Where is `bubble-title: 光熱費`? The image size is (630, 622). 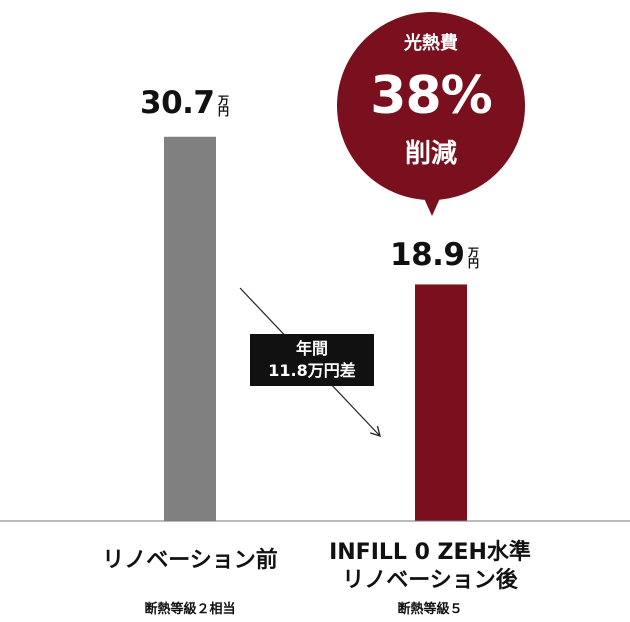
bubble-title: 光熱費 is located at coordinates (431, 43).